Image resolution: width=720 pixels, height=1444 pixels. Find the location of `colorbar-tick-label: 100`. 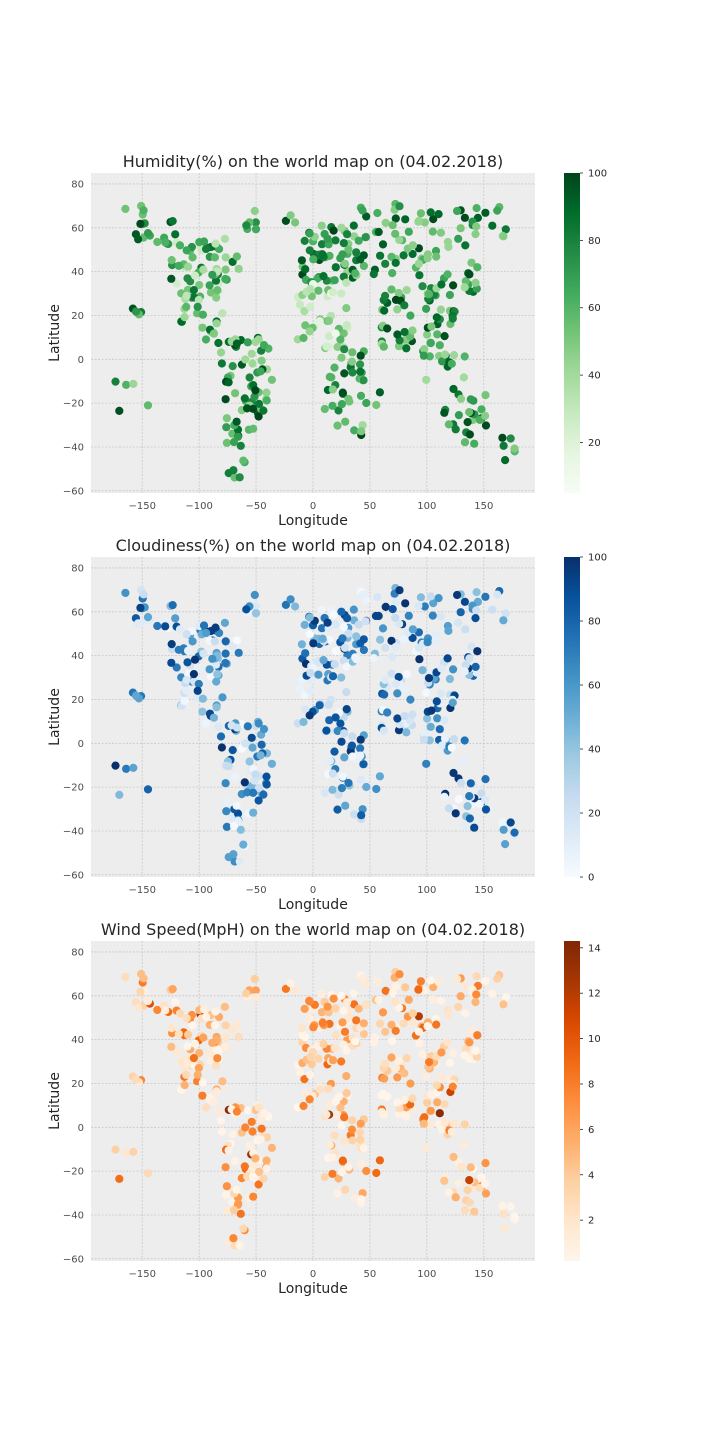

colorbar-tick-label: 100 is located at coordinates (597, 174).